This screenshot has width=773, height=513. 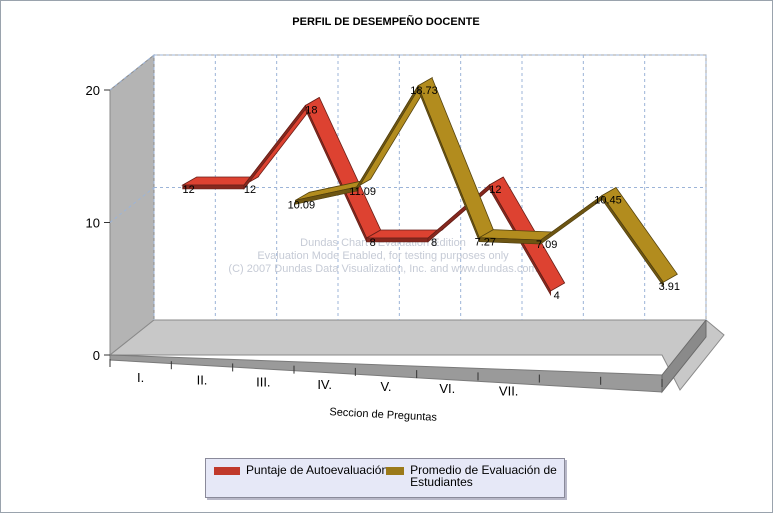 What do you see at coordinates (140, 377) in the screenshot?
I see `x-tick-label: I.` at bounding box center [140, 377].